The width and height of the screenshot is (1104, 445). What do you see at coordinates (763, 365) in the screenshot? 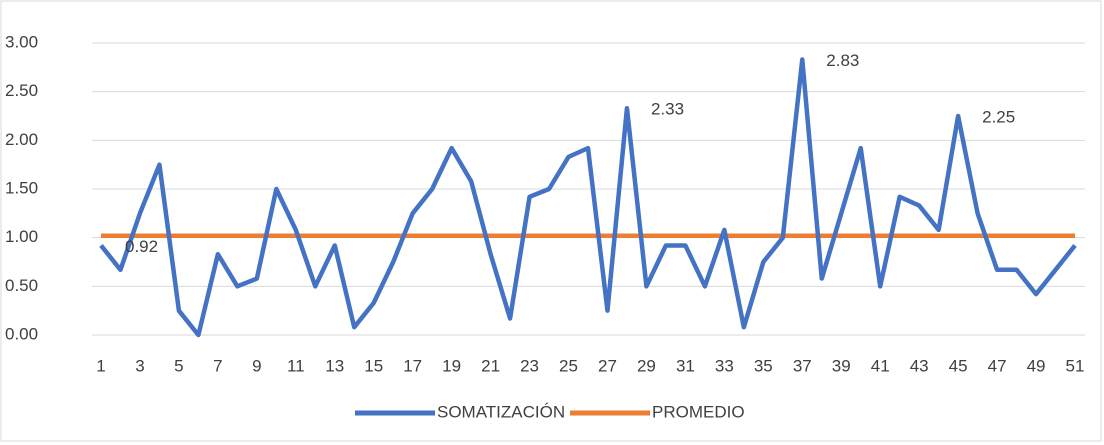
I see `x-tick-label: 35` at bounding box center [763, 365].